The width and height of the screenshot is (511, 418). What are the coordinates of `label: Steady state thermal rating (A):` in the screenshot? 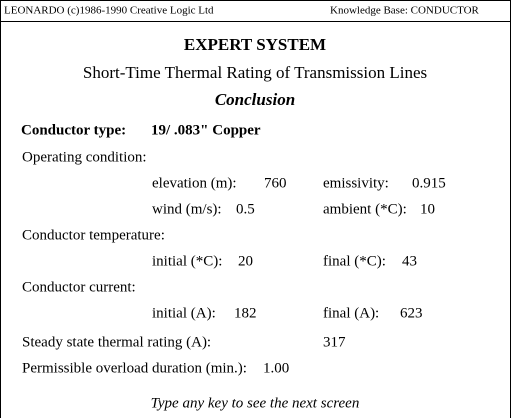 It's located at (116, 342).